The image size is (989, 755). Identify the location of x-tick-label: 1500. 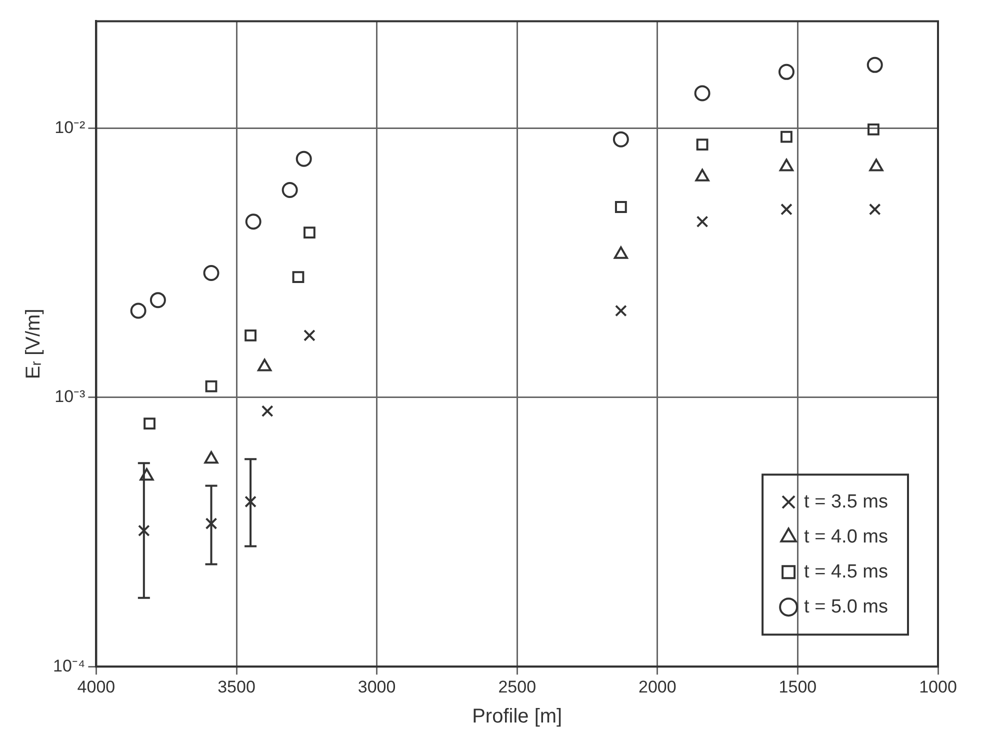
(797, 686).